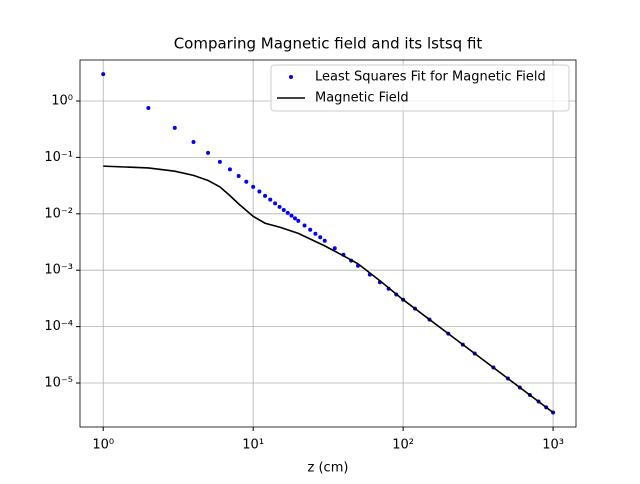 The image size is (640, 484). I want to click on y-tick-label: 10⁻³, so click(58, 270).